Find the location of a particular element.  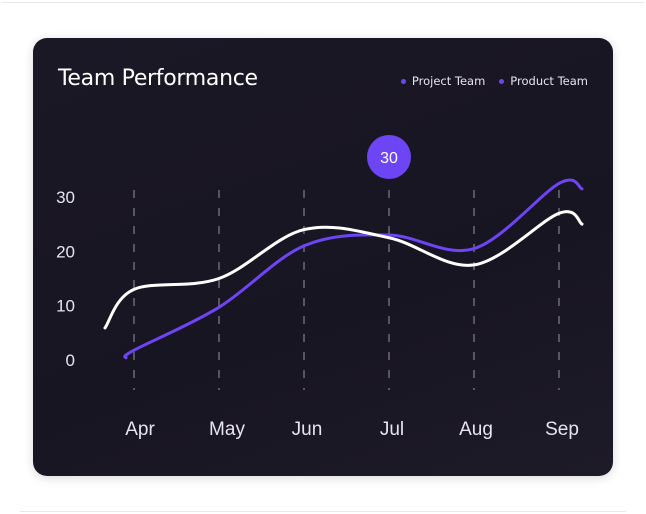

tooltip-bubble is located at coordinates (389, 157).